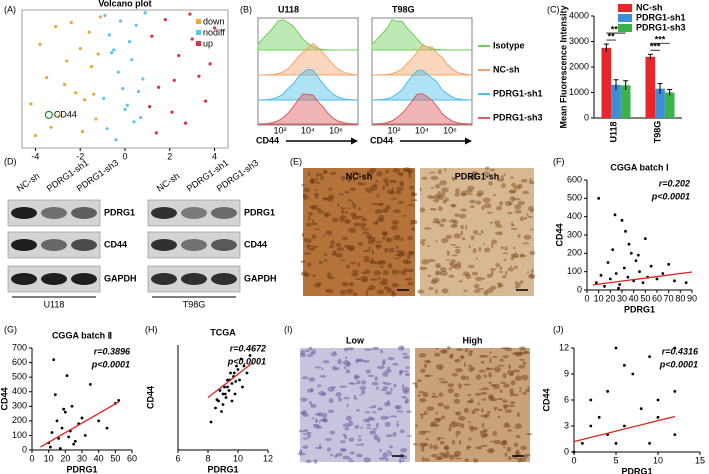 The height and width of the screenshot is (474, 709). I want to click on legend-label: NC-sh, so click(506, 69).